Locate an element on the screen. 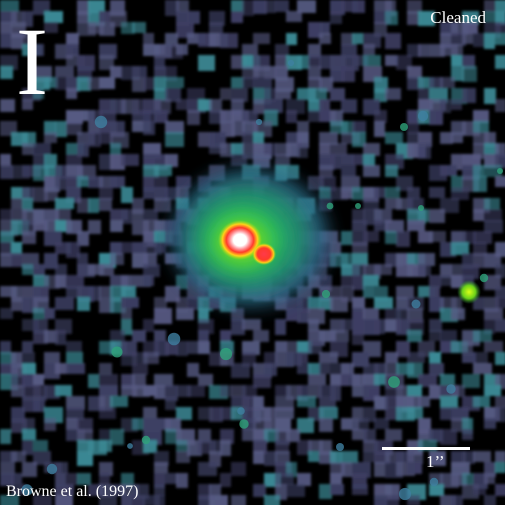 The height and width of the screenshot is (505, 505). galaxy-knot is located at coordinates (264, 254).